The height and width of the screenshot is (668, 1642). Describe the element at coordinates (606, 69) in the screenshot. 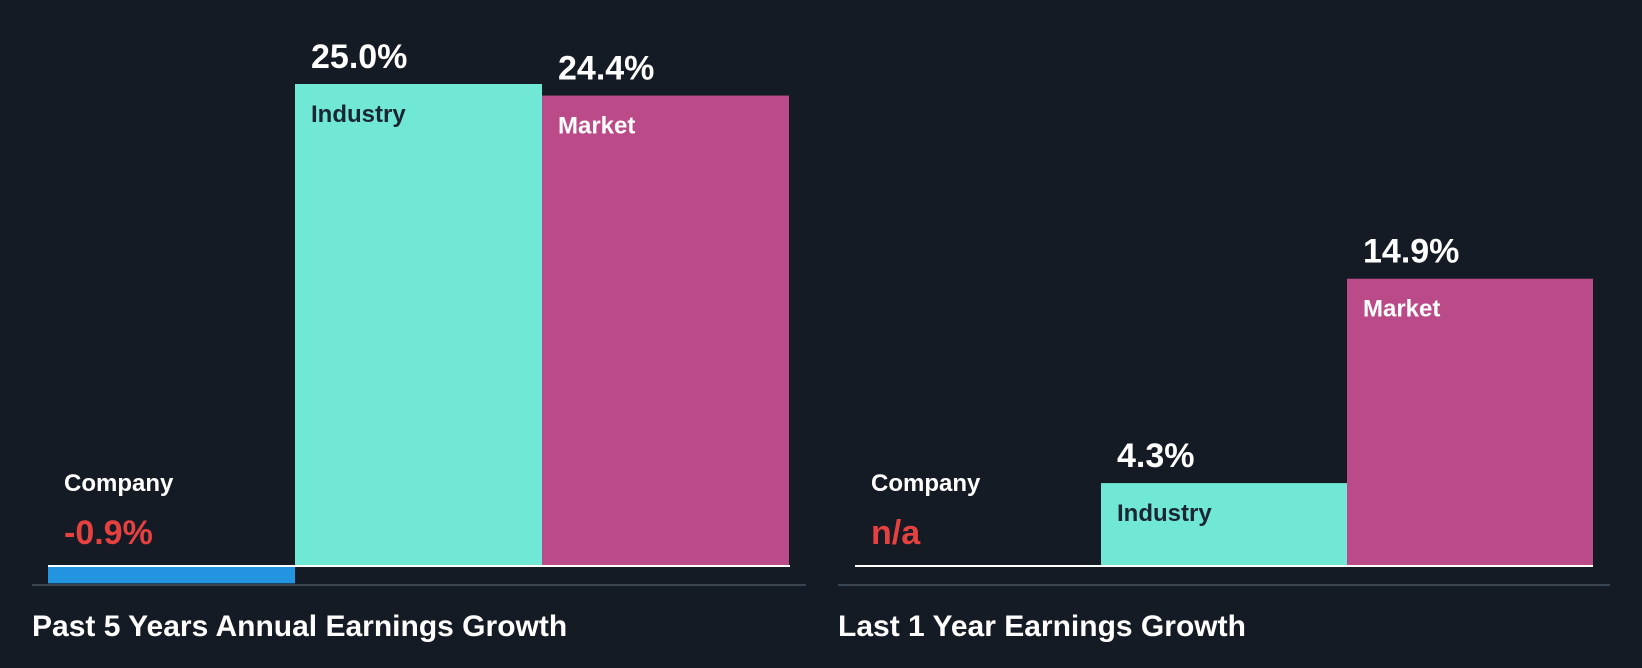

I see `past-5y-value-label-market: 24.4%` at that location.